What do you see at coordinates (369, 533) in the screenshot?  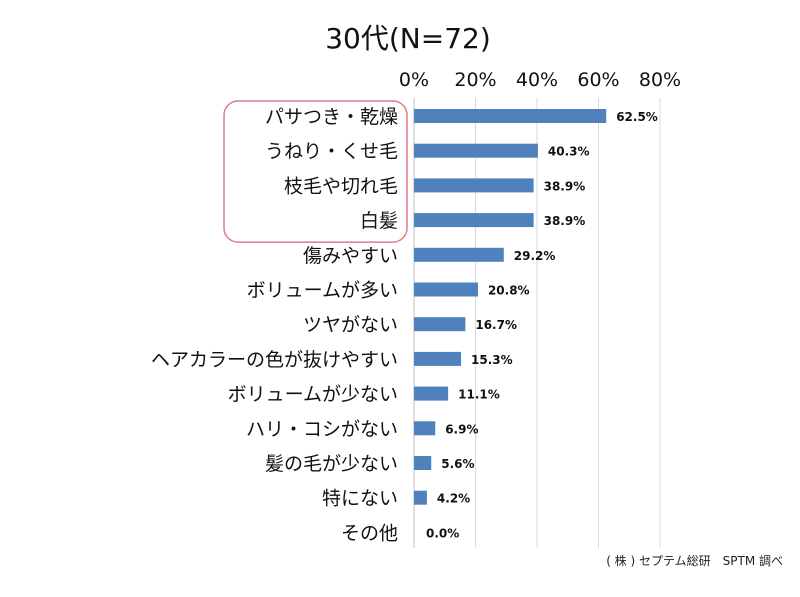 I see `category-label: その他` at bounding box center [369, 533].